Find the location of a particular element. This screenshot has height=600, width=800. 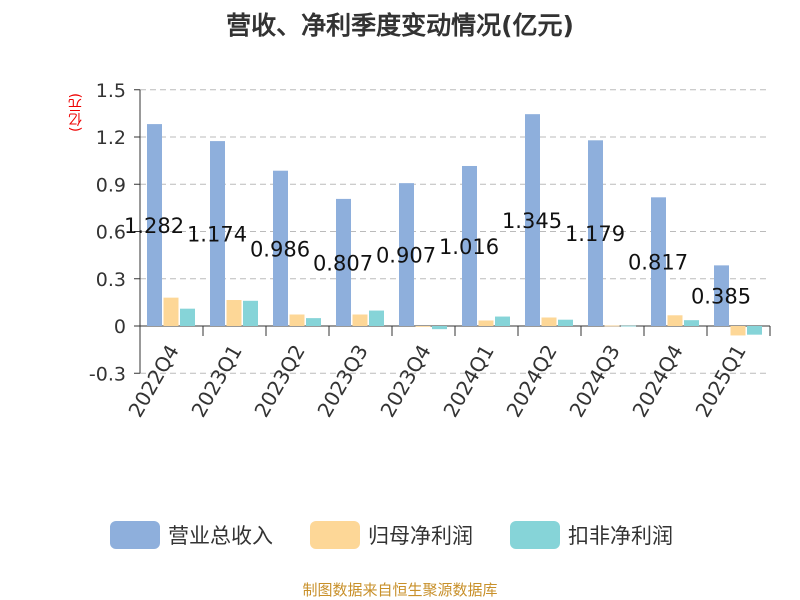

x-tick-label: 2023Q3 is located at coordinates (342, 381).